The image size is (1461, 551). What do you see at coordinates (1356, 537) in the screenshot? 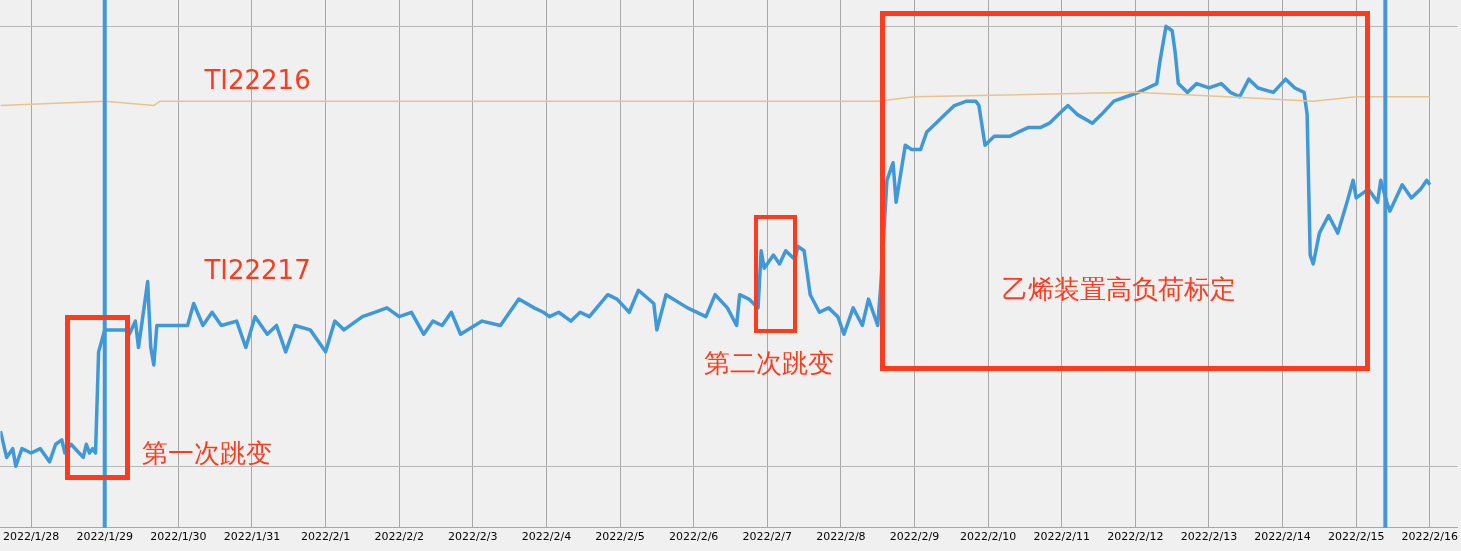
I see `x-tick-label: 2022/2/15` at bounding box center [1356, 537].